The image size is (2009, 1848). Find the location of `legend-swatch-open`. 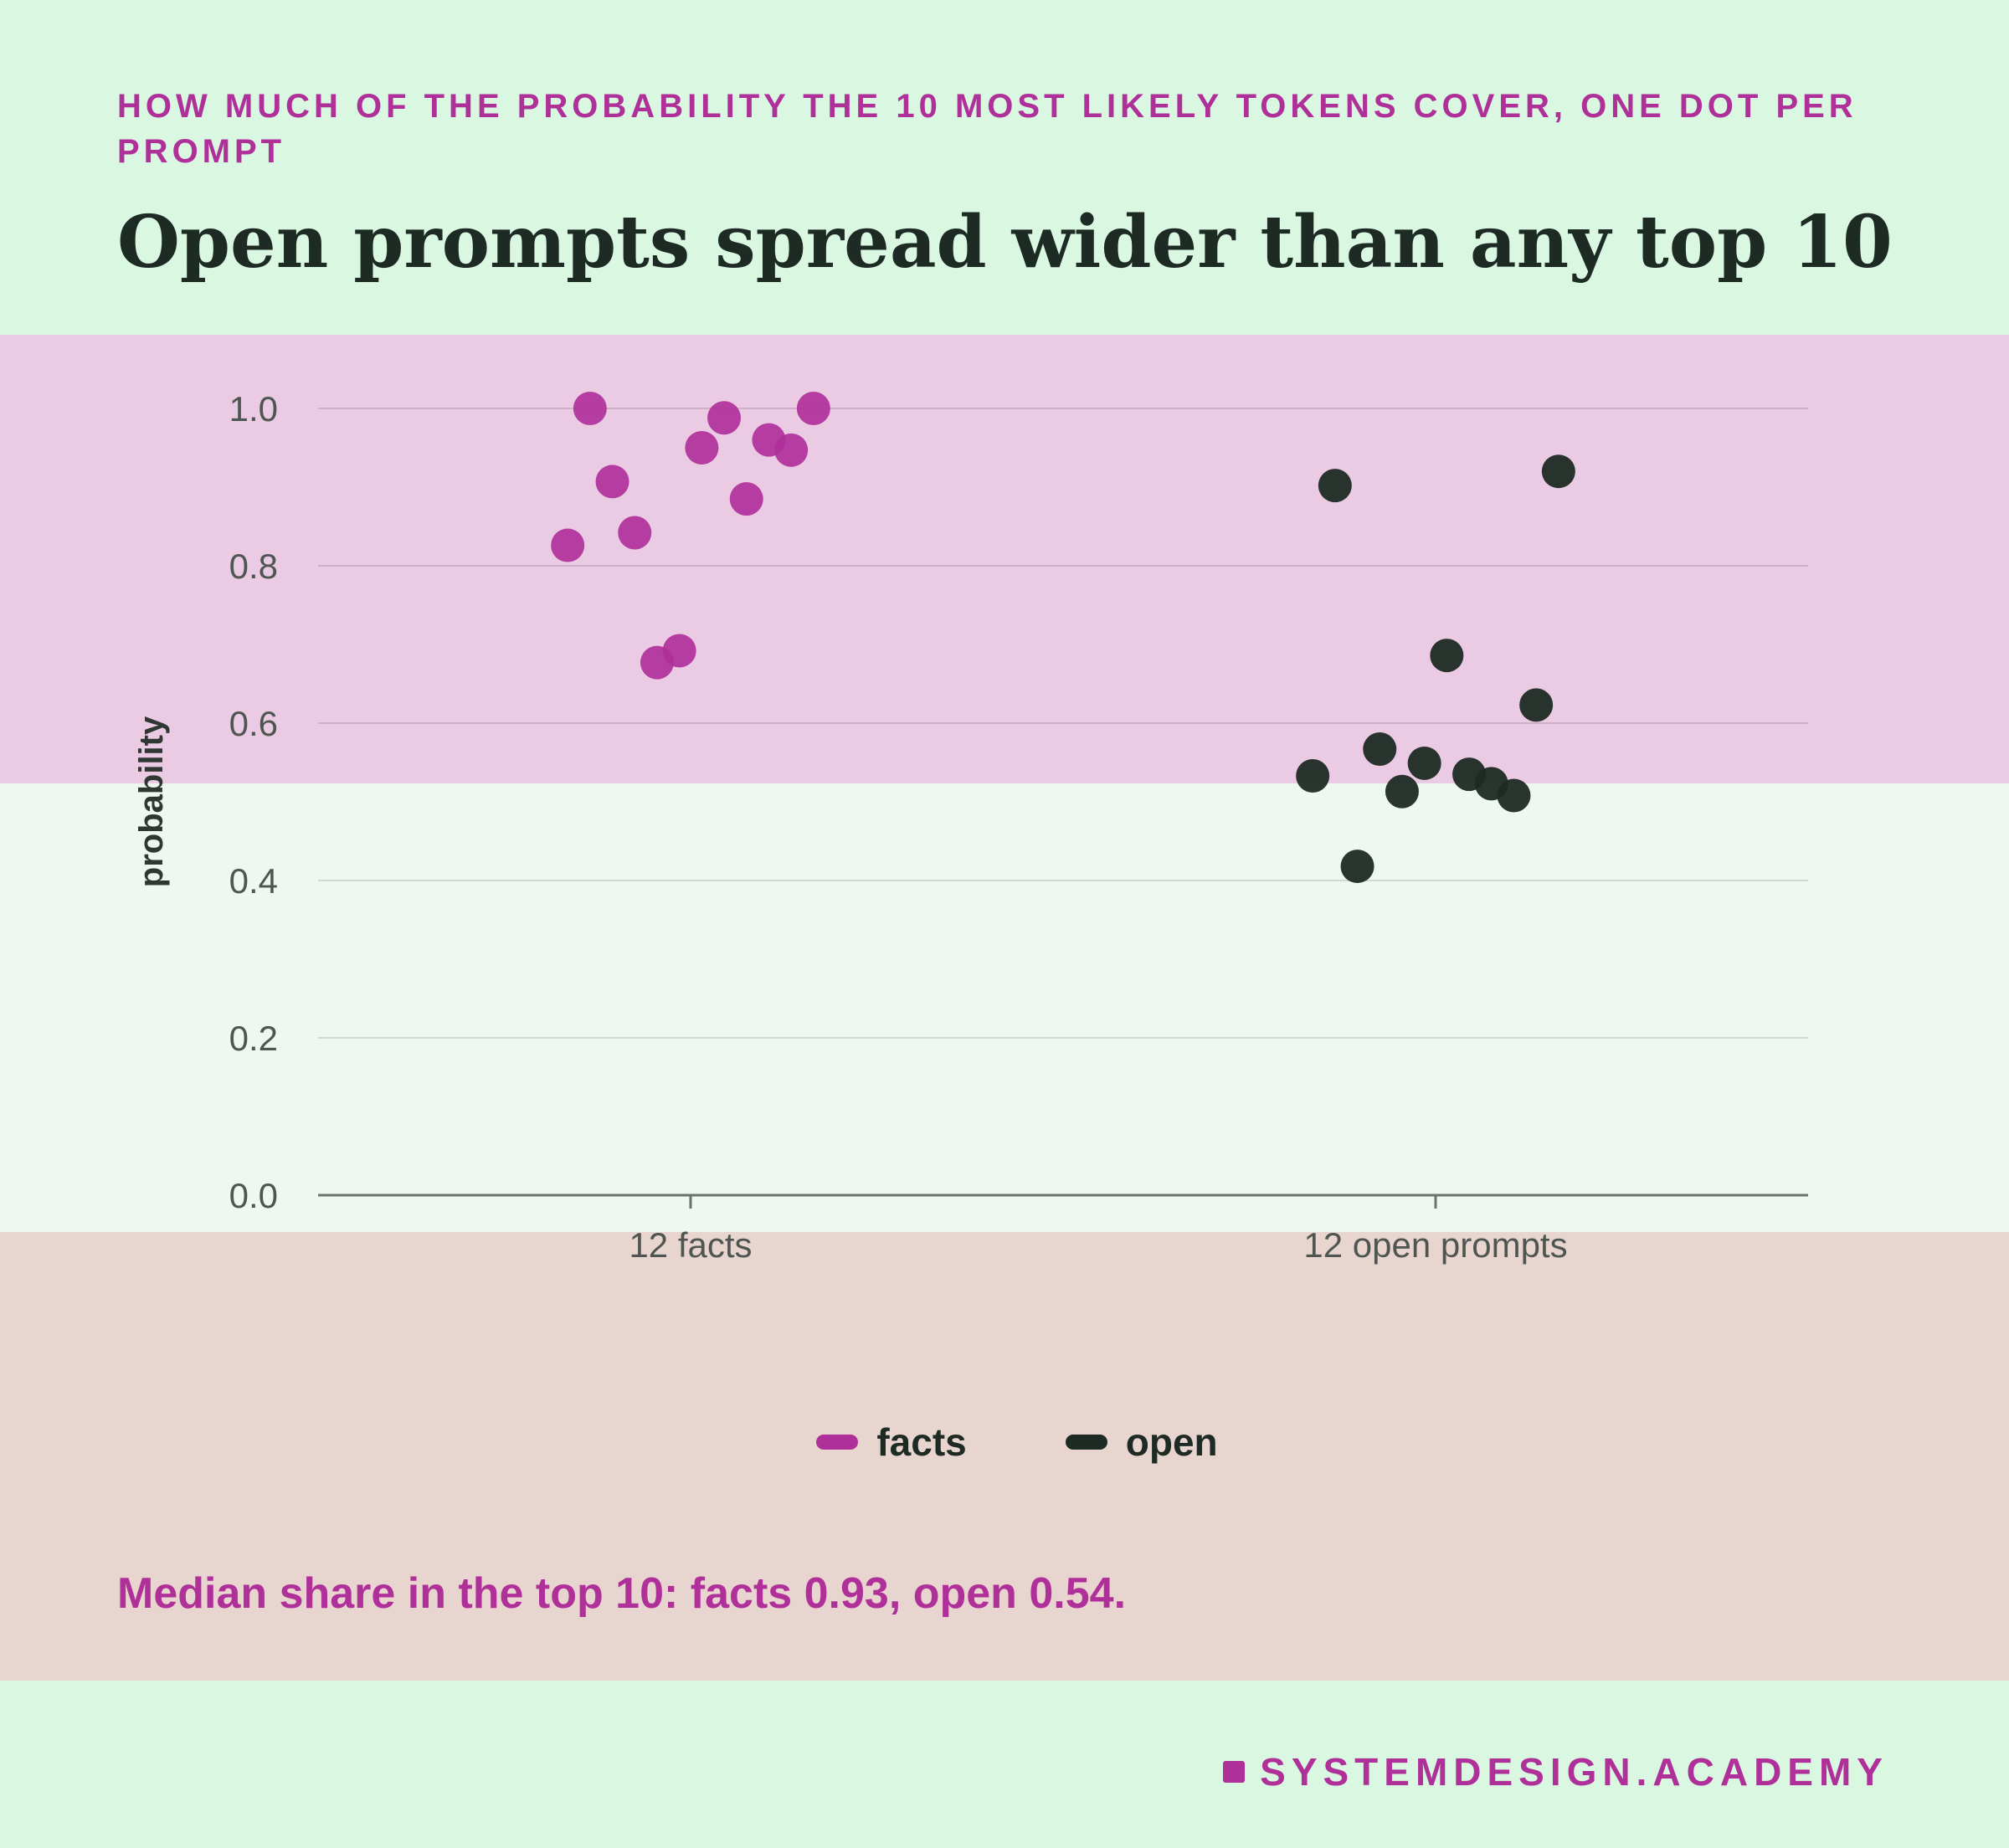

legend-swatch-open is located at coordinates (1086, 1442).